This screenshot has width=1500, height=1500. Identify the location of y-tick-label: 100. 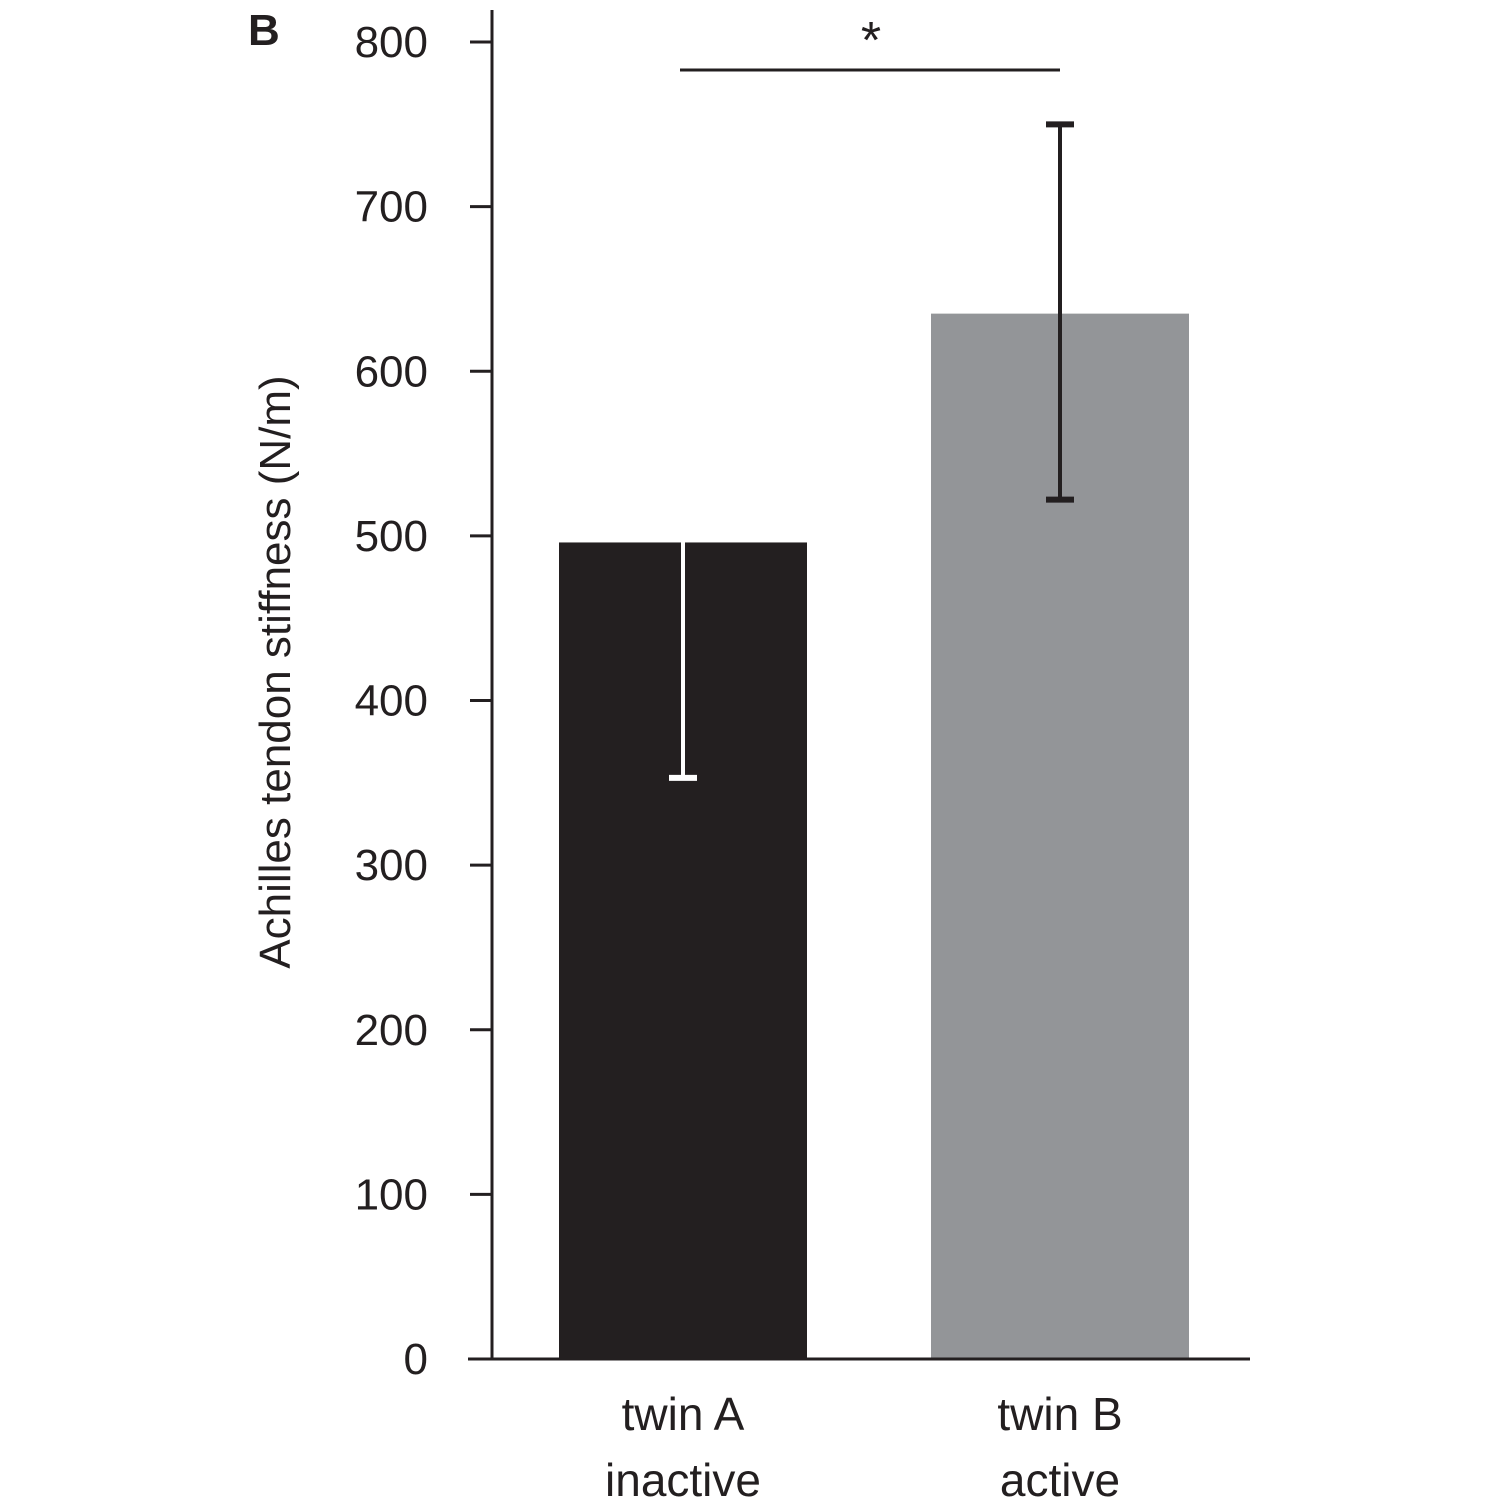
(391, 1194).